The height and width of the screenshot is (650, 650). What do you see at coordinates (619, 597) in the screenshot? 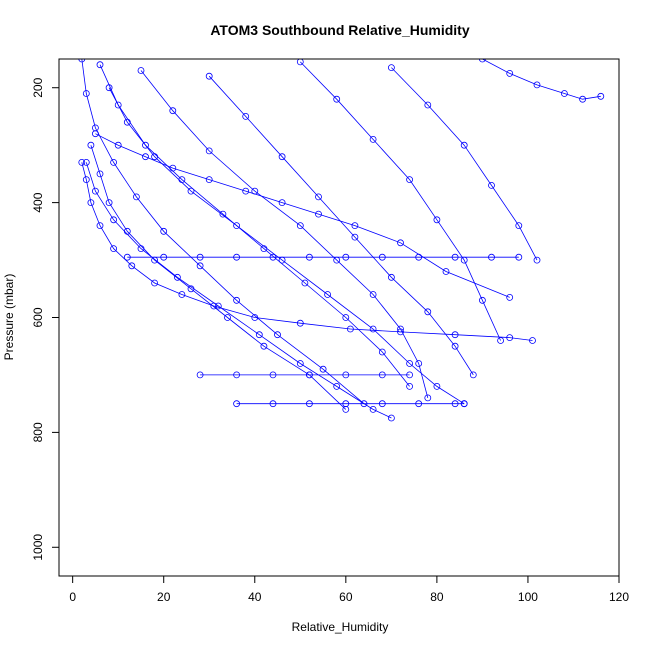
I see `x-tick-label: 120` at bounding box center [619, 597].